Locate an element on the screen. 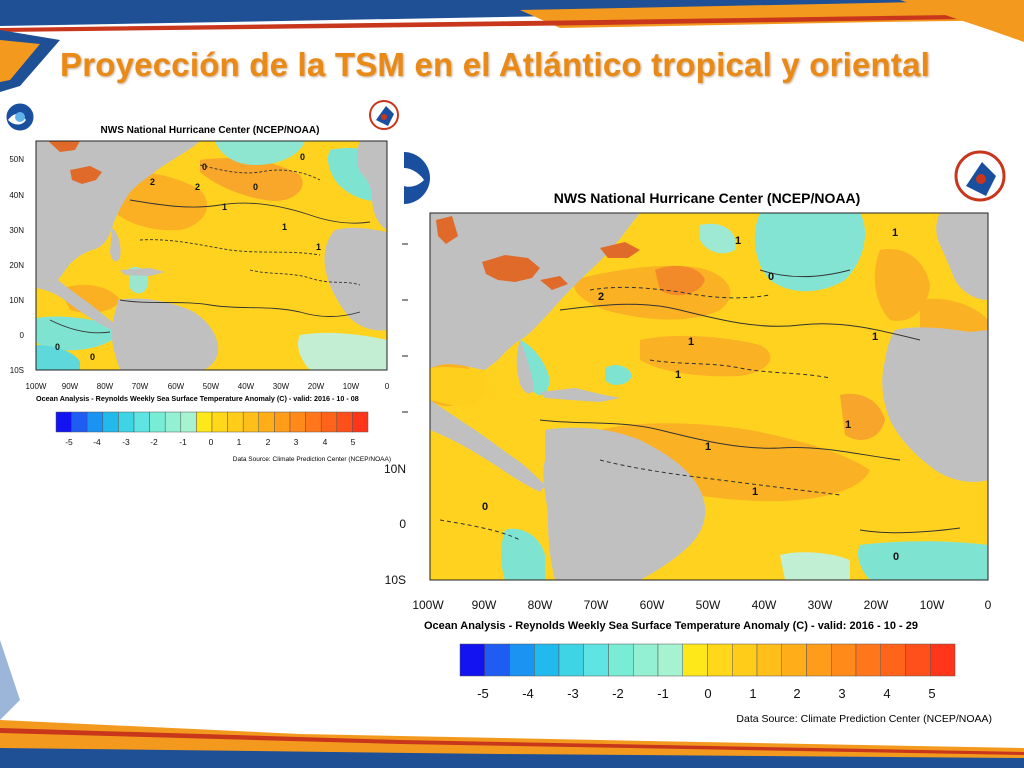 This screenshot has height=768, width=1024. lat-tick-label: 0 is located at coordinates (402, 524).